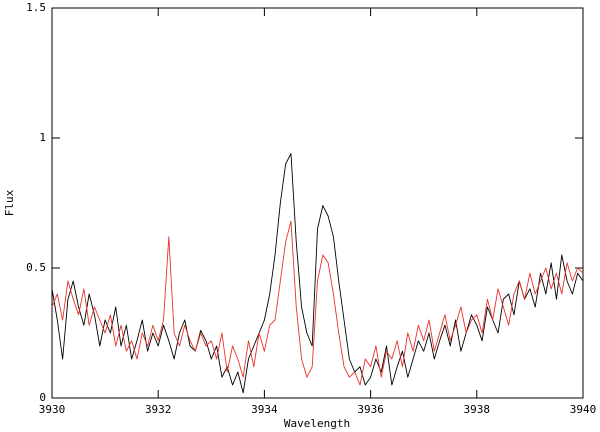  Describe the element at coordinates (583, 409) in the screenshot. I see `x-tick-label: 3940` at that location.